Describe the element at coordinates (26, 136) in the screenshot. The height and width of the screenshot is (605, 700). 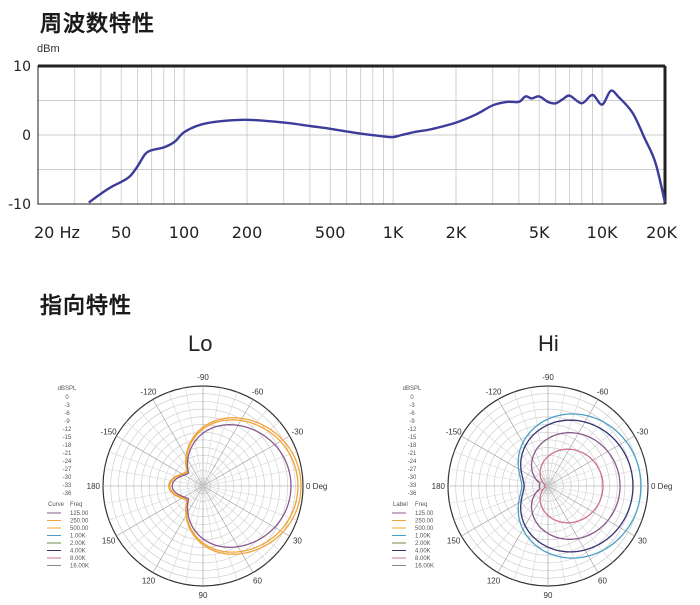
I see `y-tick-label: 0` at that location.